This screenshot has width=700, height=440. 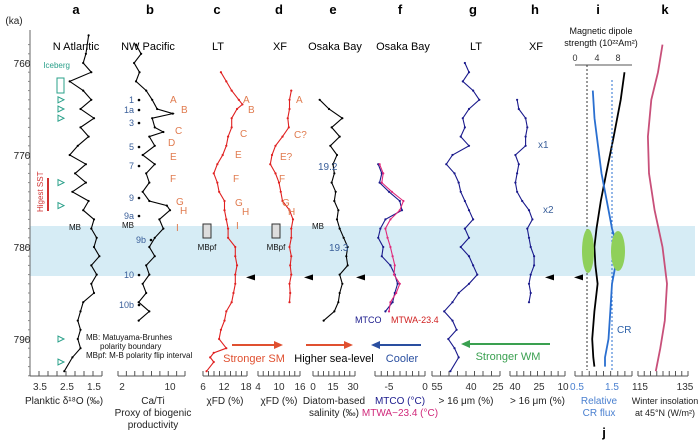 I want to click on y-tick-label: 770, so click(x=22, y=156).